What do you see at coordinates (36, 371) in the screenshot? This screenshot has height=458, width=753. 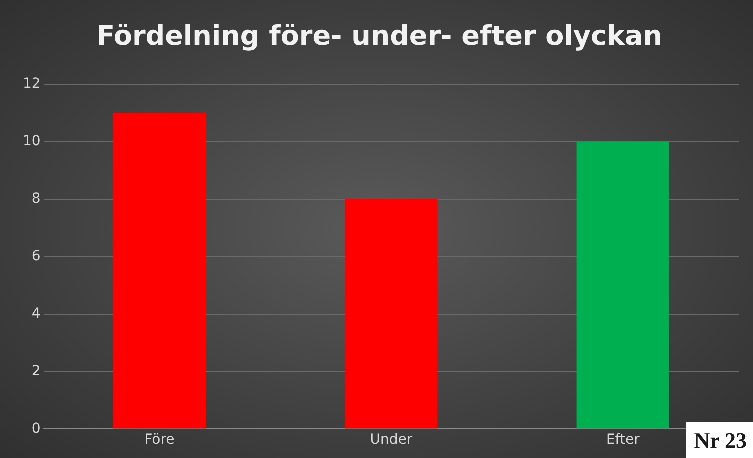 I see `y-tick-label: 2` at bounding box center [36, 371].